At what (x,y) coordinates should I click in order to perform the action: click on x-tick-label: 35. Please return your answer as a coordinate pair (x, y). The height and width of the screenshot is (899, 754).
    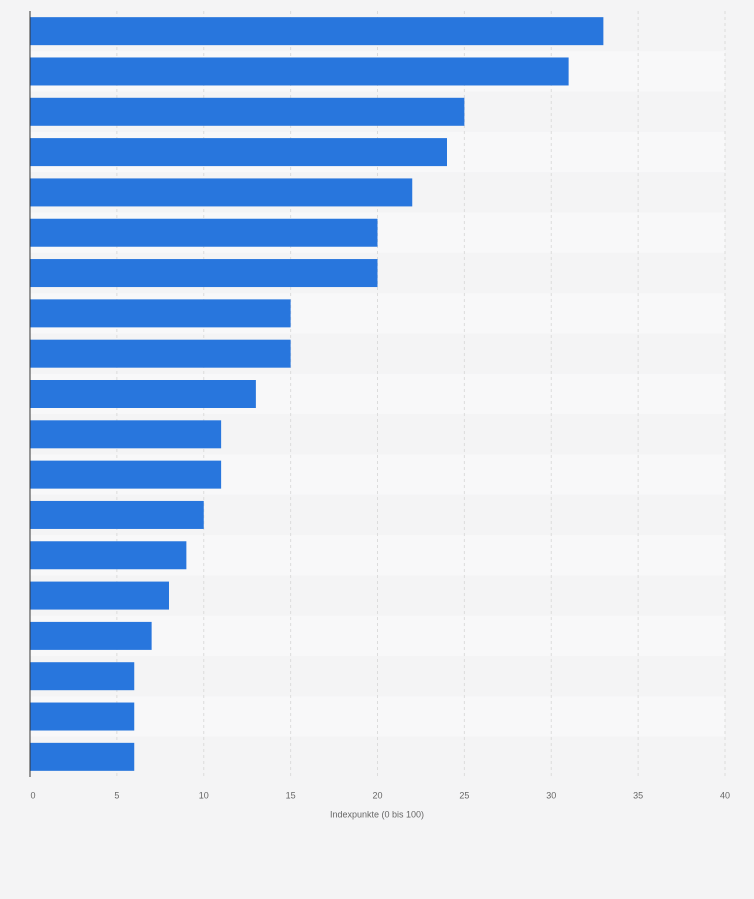
    Looking at the image, I should click on (638, 795).